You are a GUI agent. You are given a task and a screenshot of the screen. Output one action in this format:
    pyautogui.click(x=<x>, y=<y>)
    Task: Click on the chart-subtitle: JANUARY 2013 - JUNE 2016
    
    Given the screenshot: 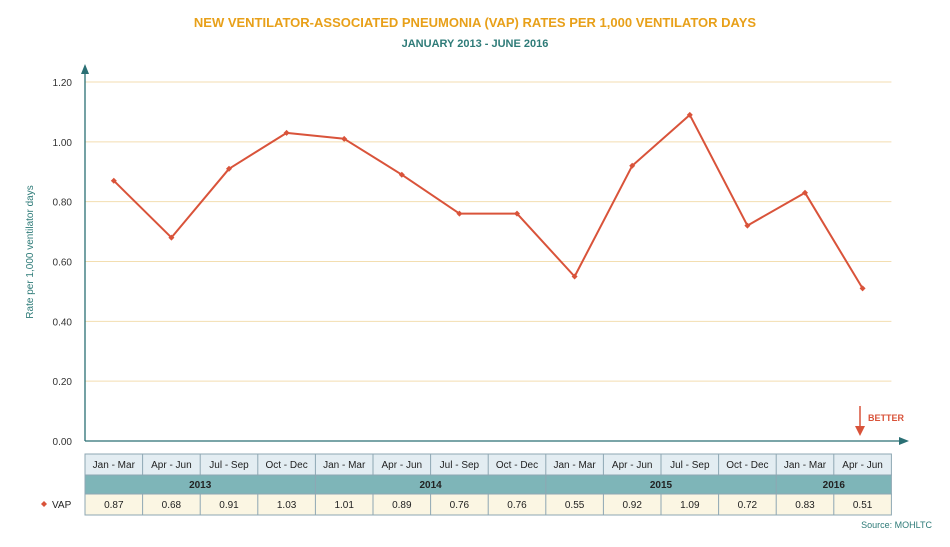 What is the action you would take?
    pyautogui.click(x=475, y=44)
    